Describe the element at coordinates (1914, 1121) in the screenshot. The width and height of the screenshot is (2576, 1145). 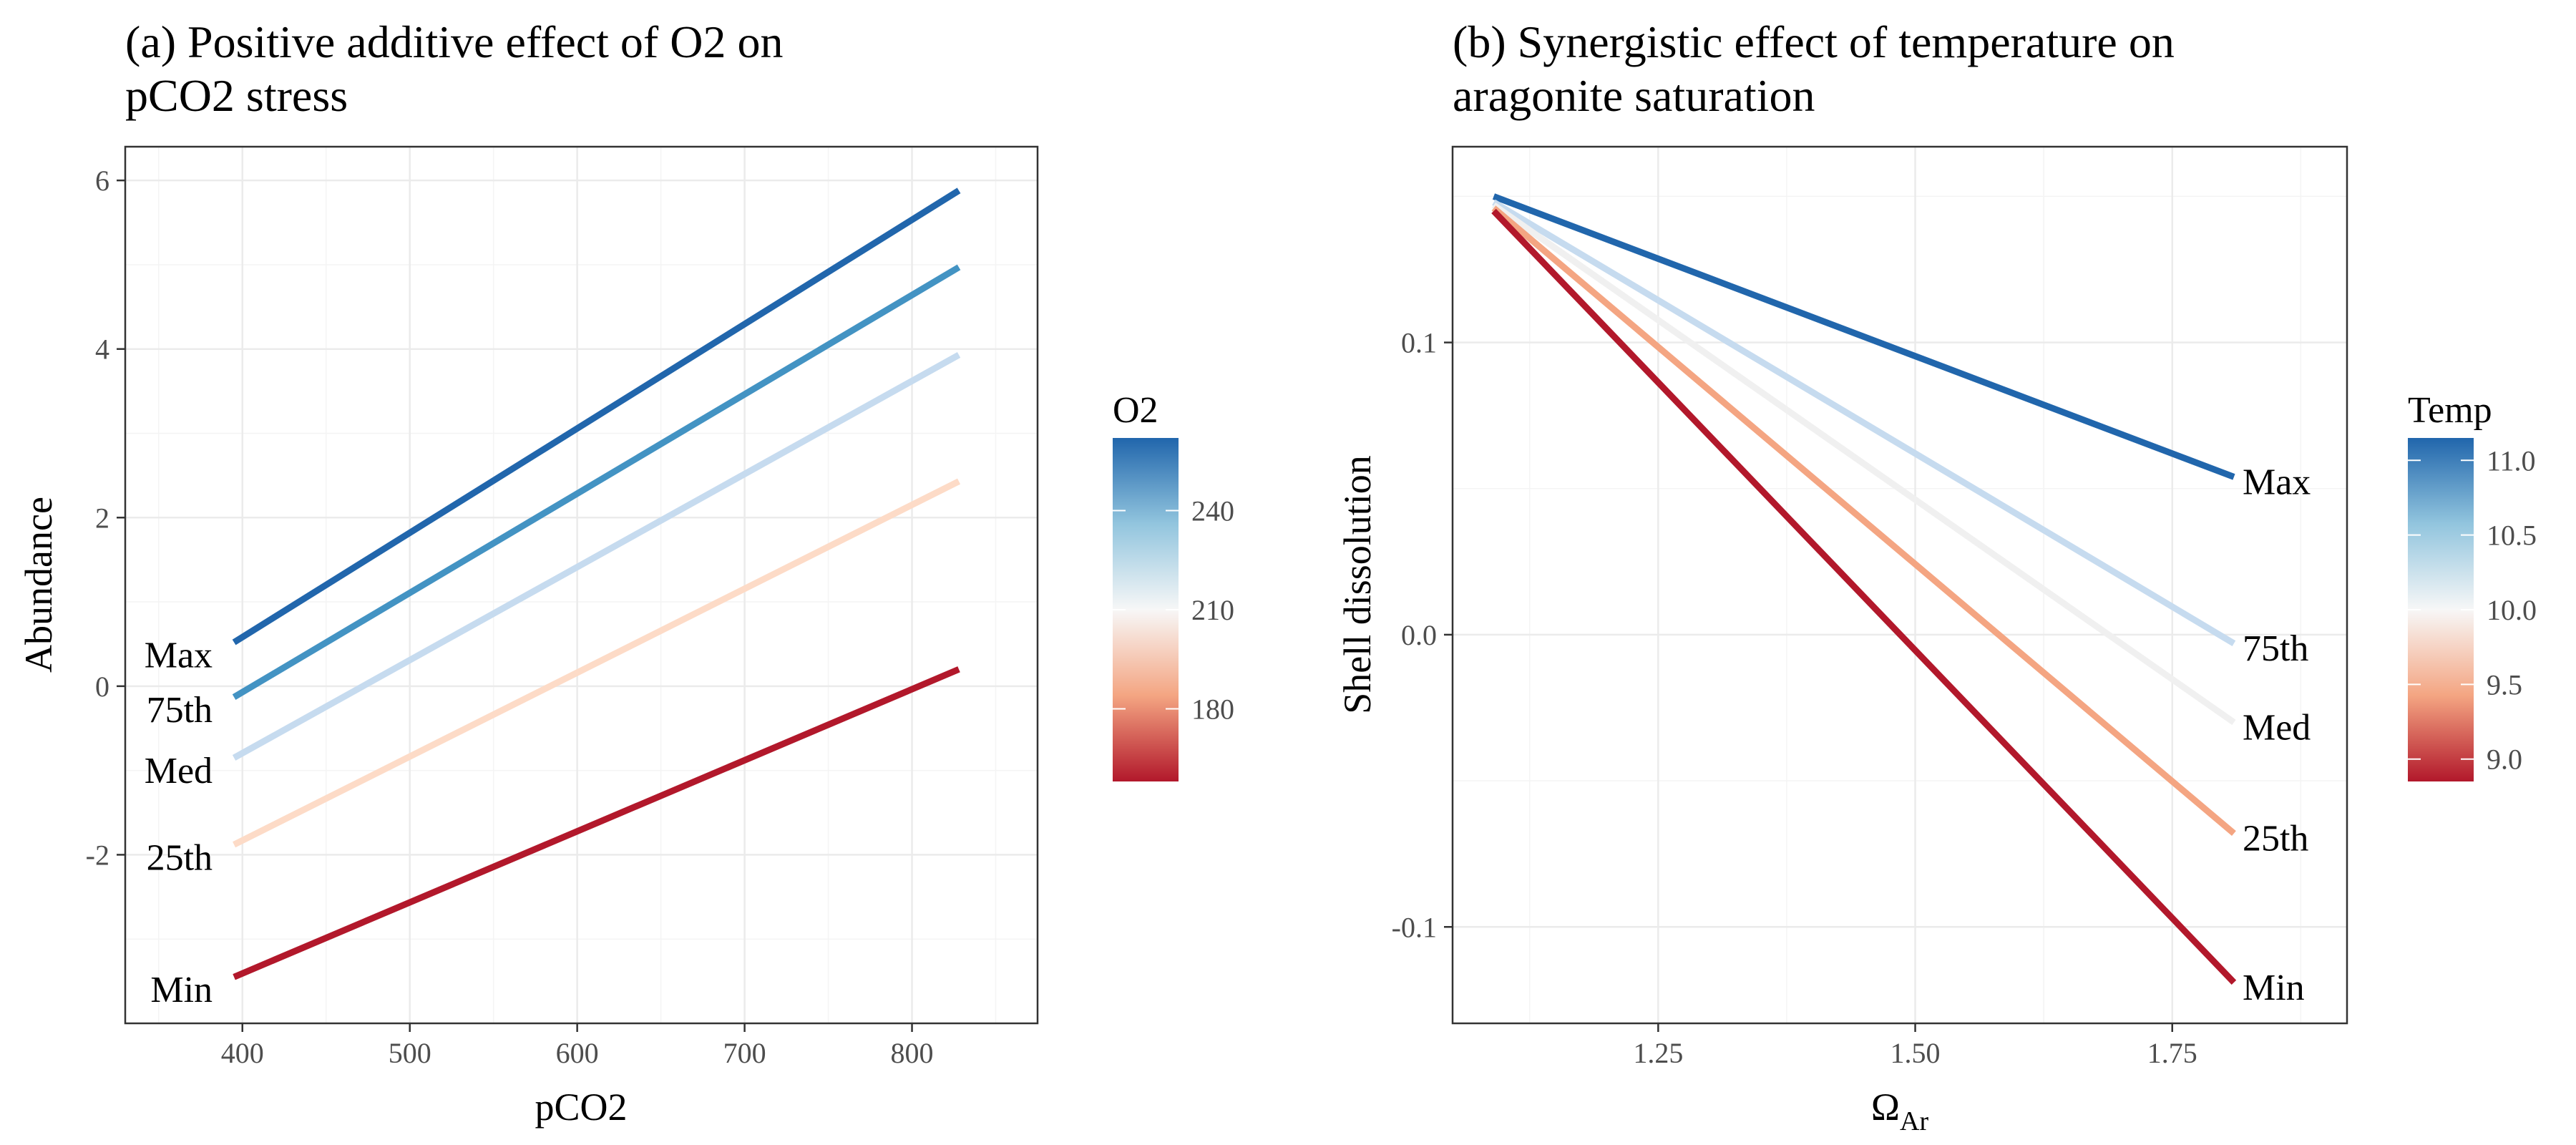
I see `x-axis-label-subscript: Ar` at that location.